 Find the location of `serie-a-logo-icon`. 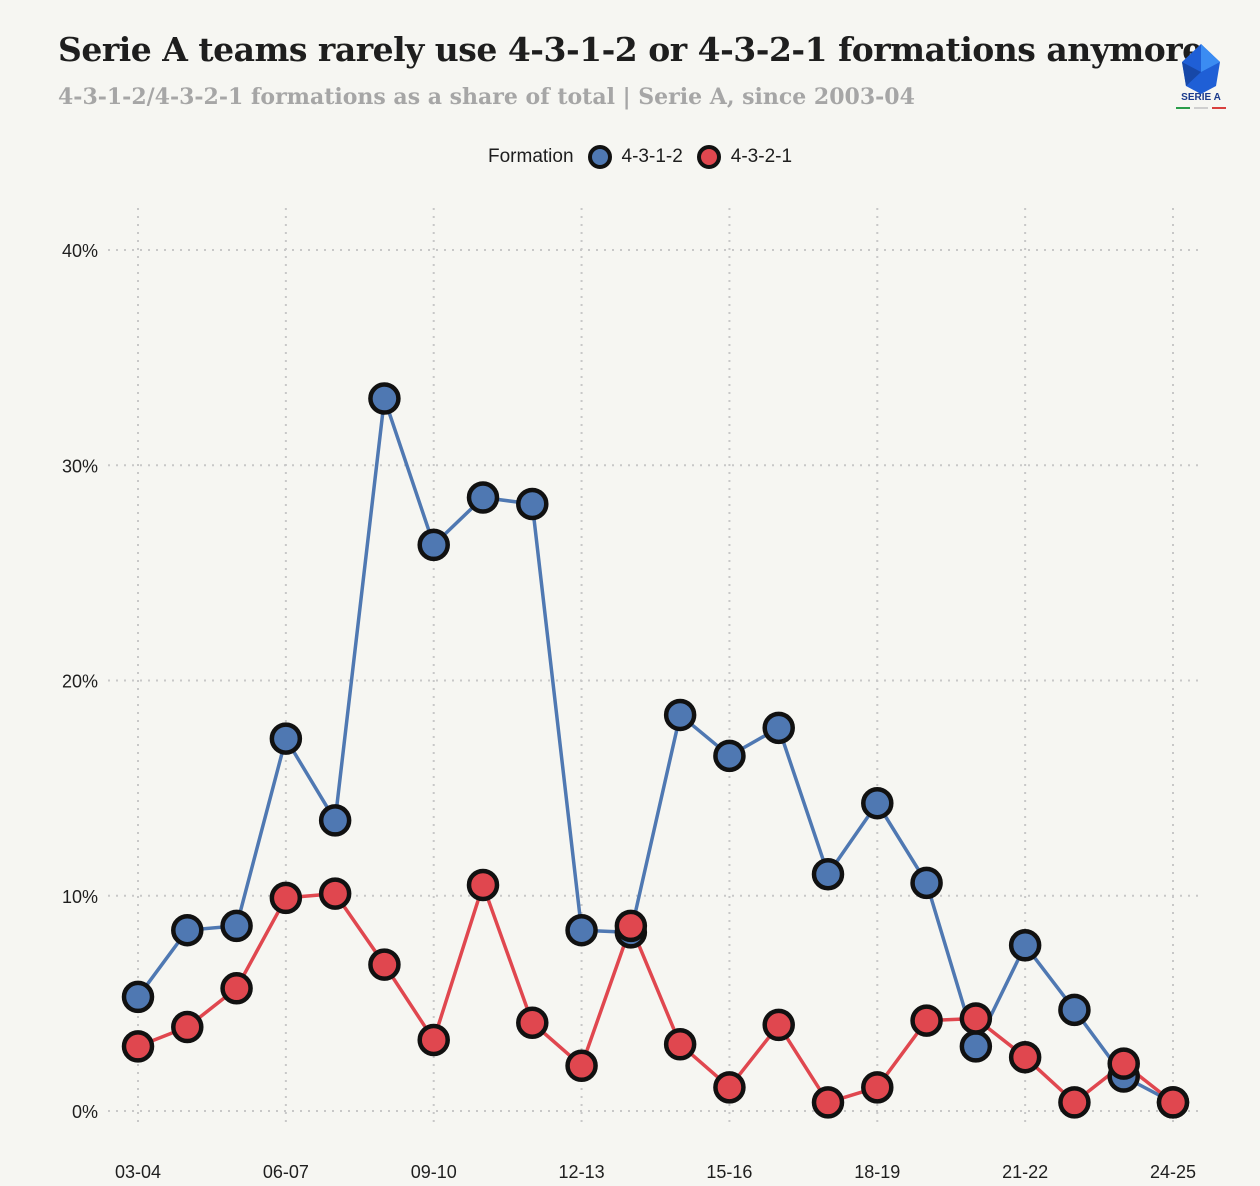

serie-a-logo-icon is located at coordinates (1201, 76).